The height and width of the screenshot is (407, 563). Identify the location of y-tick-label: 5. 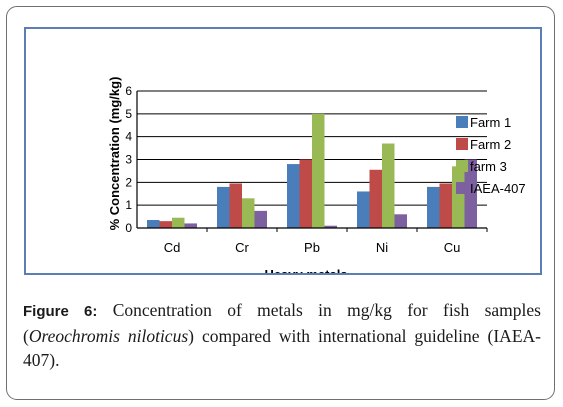
(128, 114).